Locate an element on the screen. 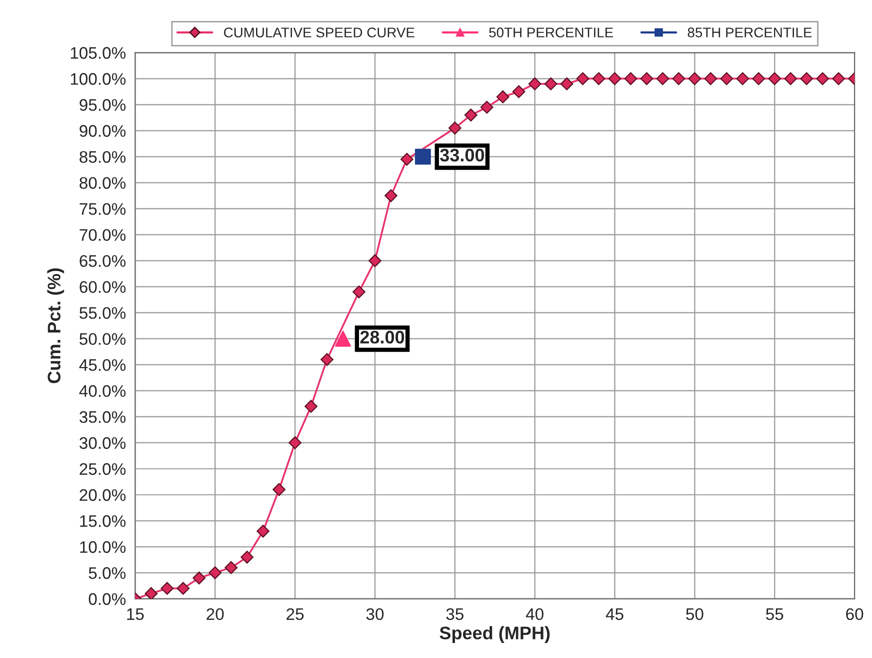  y-tick-label: 25.0% is located at coordinates (103, 469).